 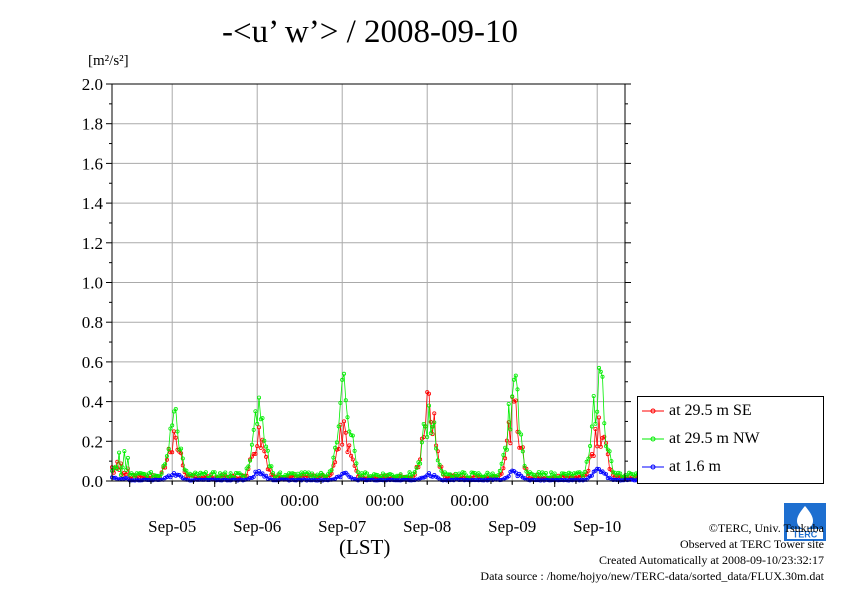 I want to click on y-tick-label: 2.0, so click(x=92, y=84).